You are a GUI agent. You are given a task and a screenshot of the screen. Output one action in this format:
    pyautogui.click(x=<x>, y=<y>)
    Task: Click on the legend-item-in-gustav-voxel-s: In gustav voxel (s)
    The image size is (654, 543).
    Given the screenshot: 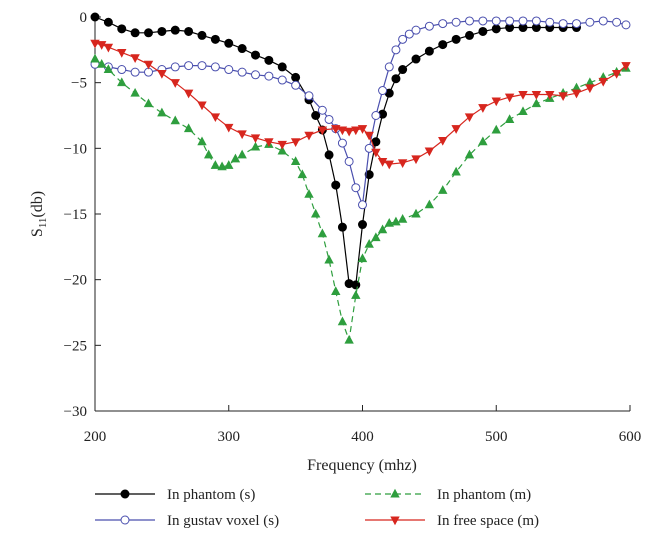 What is the action you would take?
    pyautogui.click(x=187, y=521)
    